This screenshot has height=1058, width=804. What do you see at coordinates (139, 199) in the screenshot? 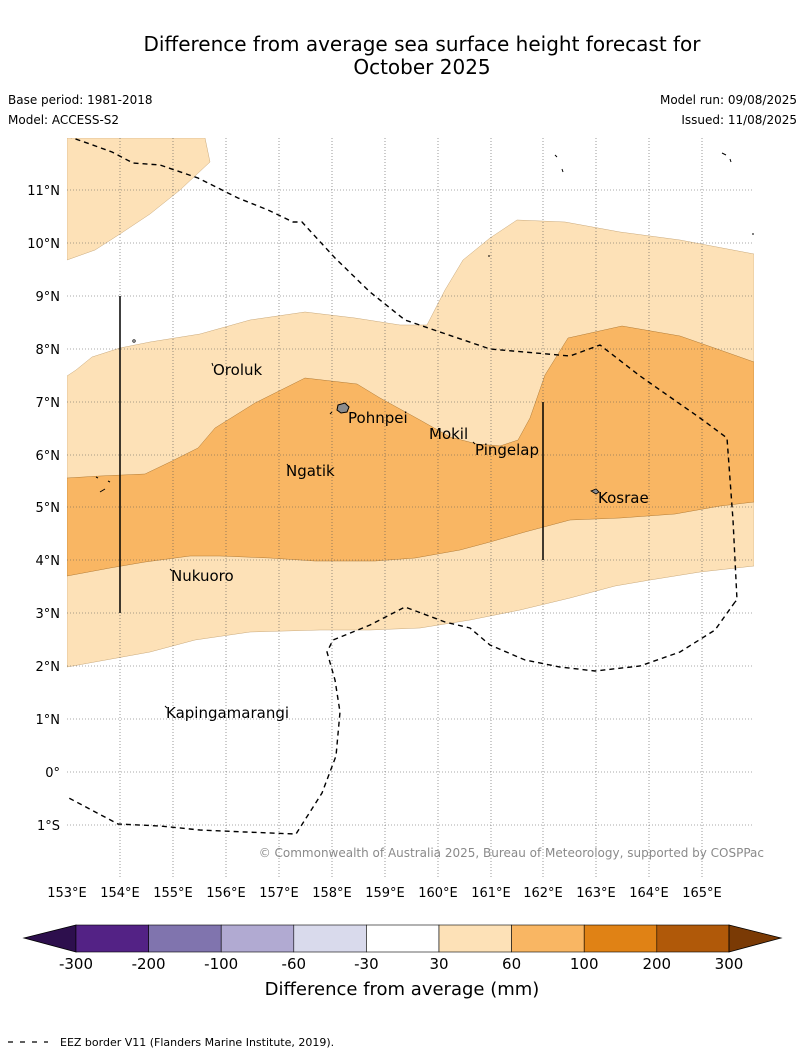
I see `shading-30-60-northwest` at bounding box center [139, 199].